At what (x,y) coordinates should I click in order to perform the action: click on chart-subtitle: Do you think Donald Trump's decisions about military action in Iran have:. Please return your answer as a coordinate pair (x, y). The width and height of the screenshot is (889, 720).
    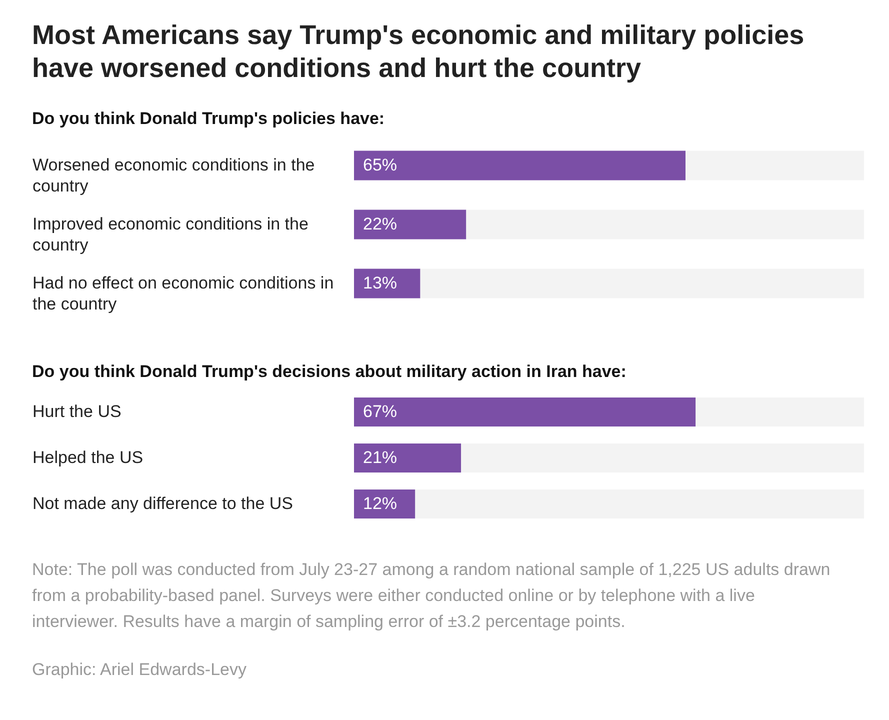
    Looking at the image, I should click on (329, 371).